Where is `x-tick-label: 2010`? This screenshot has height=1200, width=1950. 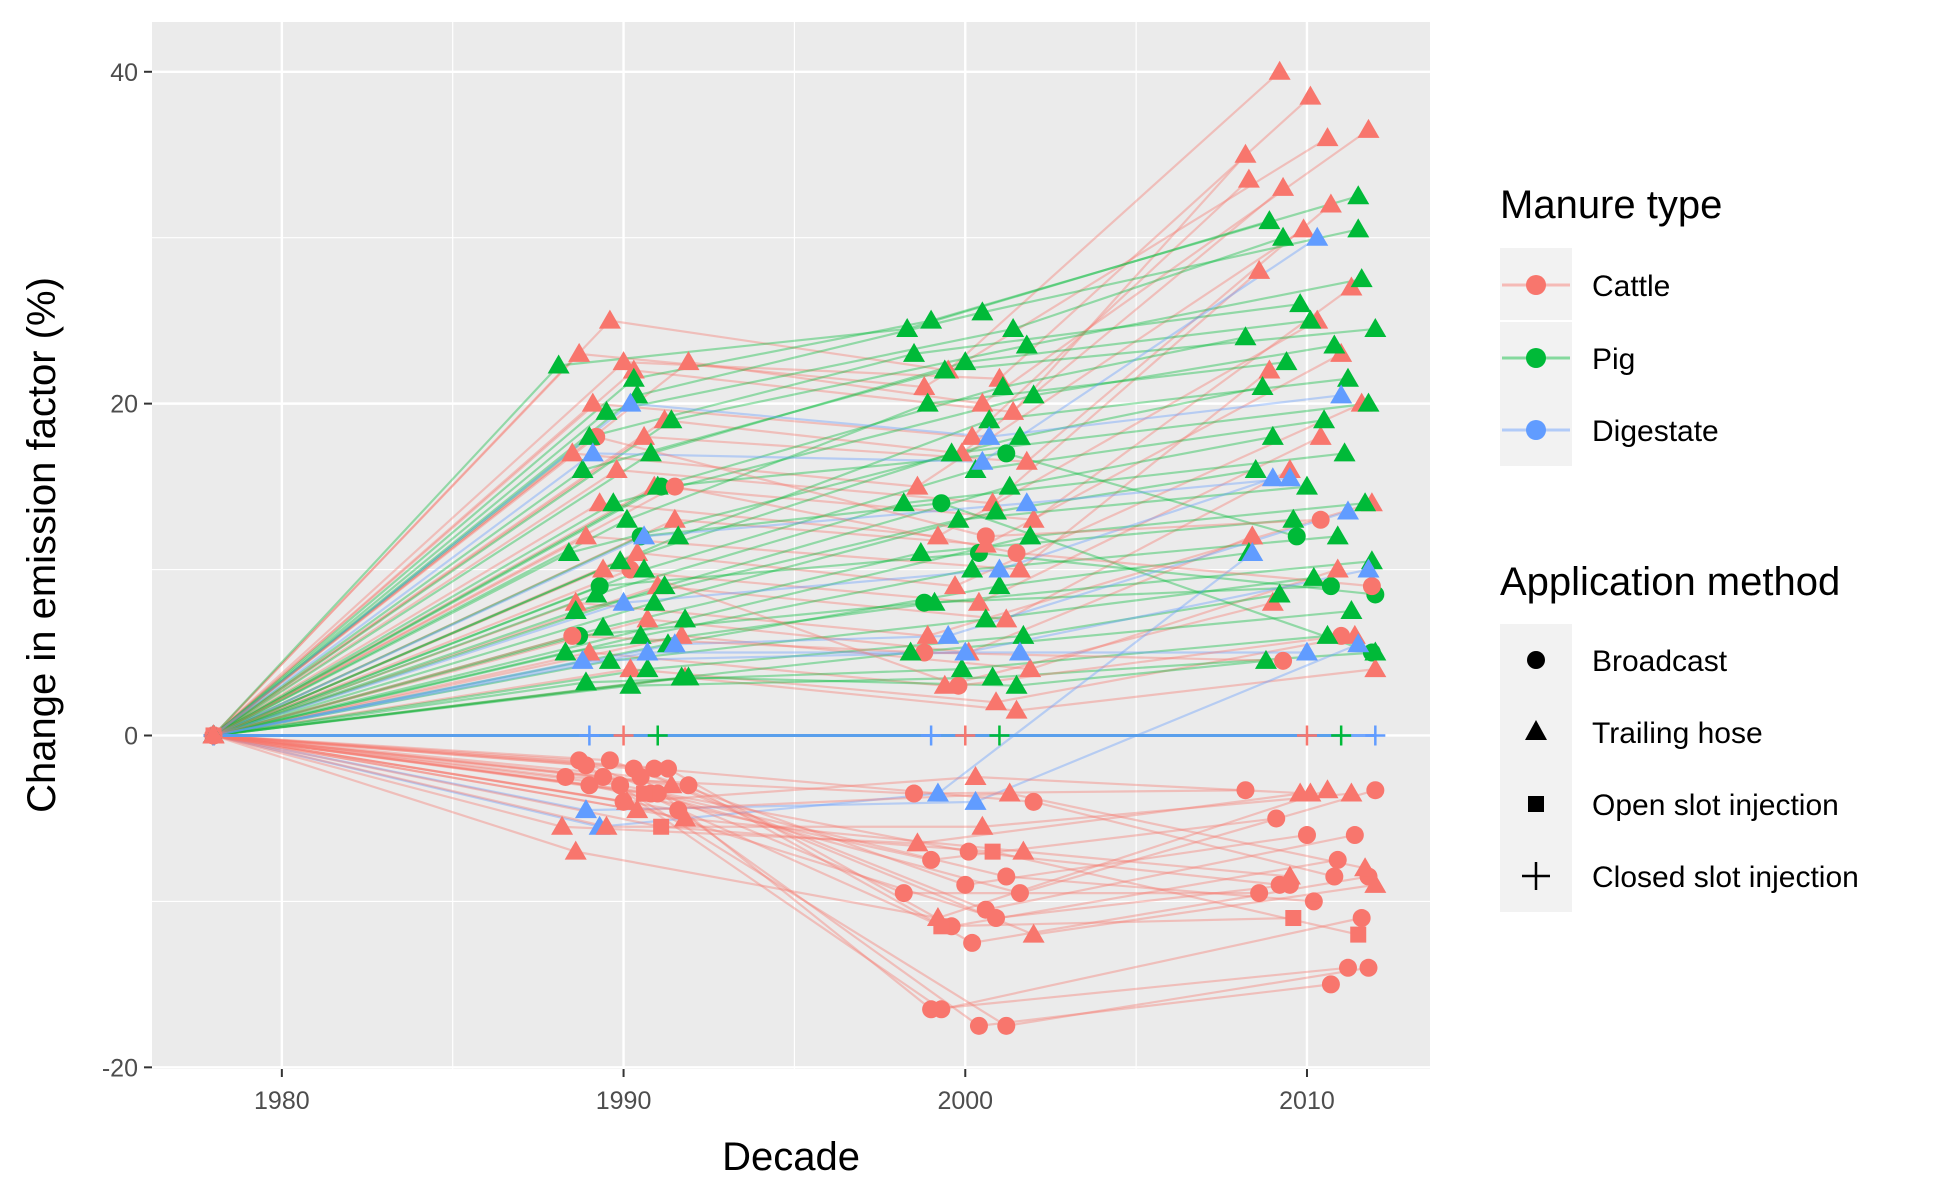
x-tick-label: 2010 is located at coordinates (1307, 1101).